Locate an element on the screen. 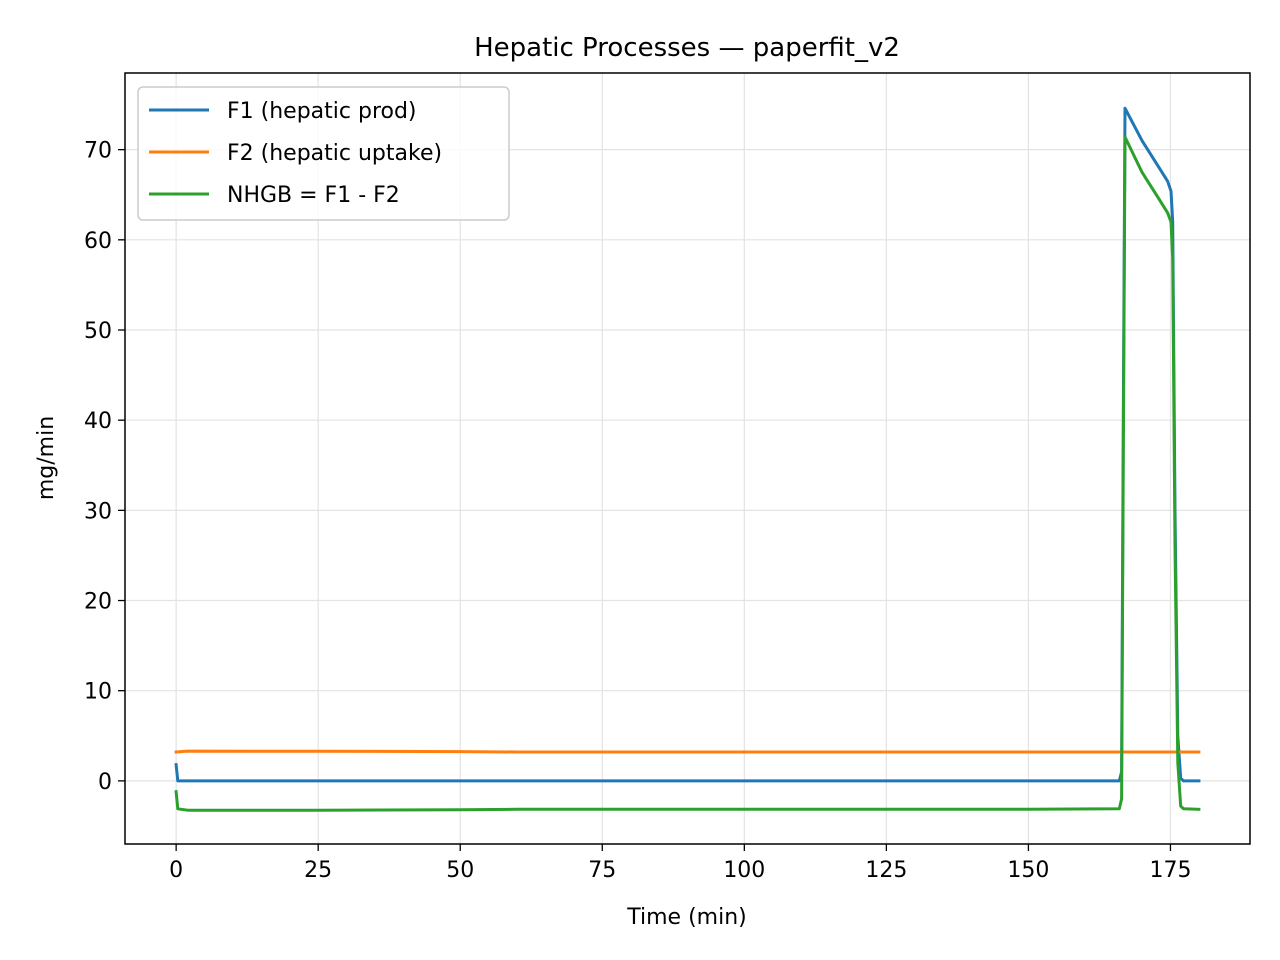 The image size is (1280, 960). x-tick-label: 175 is located at coordinates (1170, 870).